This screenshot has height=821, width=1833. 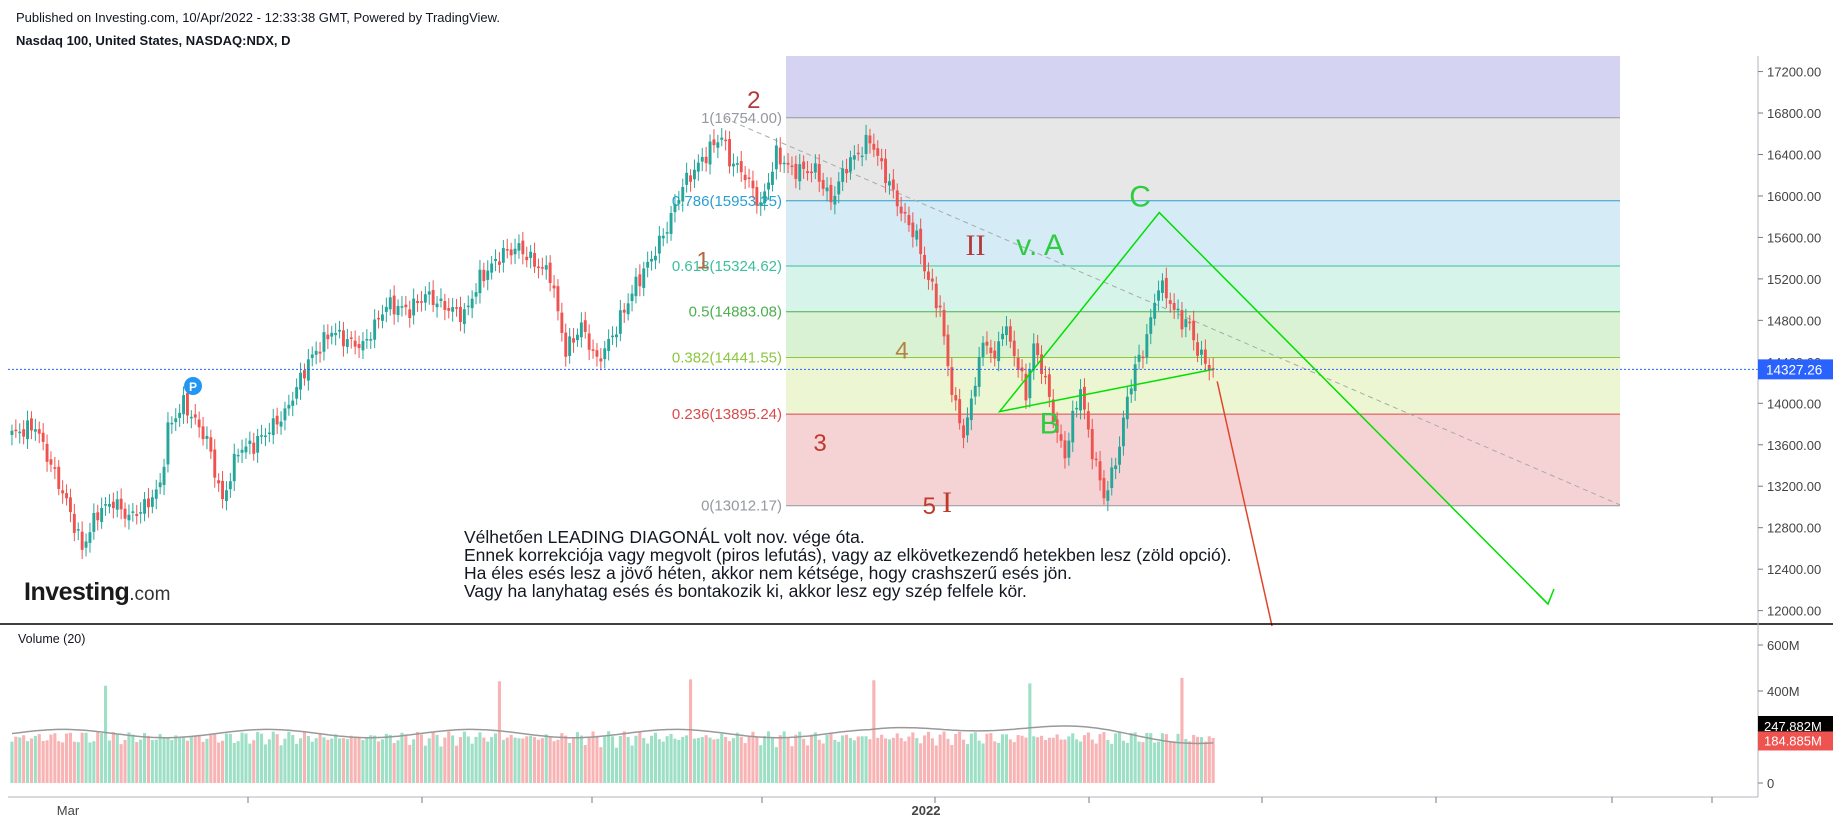 What do you see at coordinates (727, 414) in the screenshot?
I see `fib-level-label: 0.236(13895.24)` at bounding box center [727, 414].